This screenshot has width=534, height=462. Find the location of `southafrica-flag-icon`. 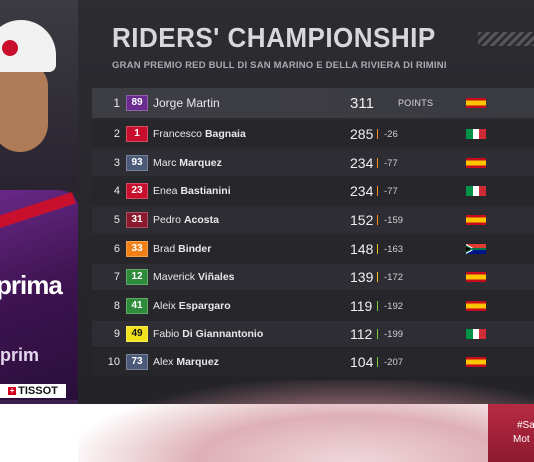

southafrica-flag-icon is located at coordinates (476, 249).